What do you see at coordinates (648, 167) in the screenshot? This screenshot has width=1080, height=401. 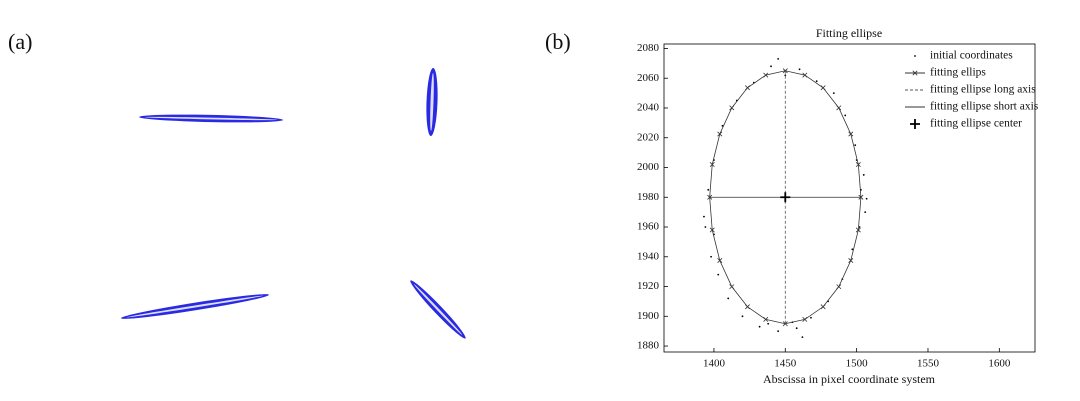 I see `y-tick-label: 2000` at bounding box center [648, 167].